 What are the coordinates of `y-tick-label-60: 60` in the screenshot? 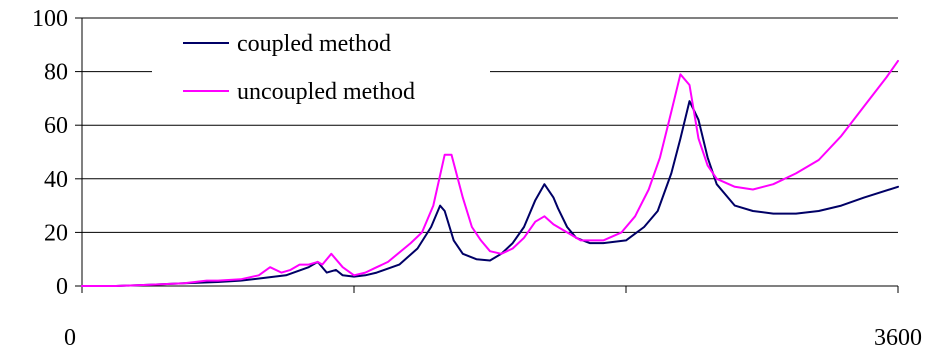 It's located at (56, 126).